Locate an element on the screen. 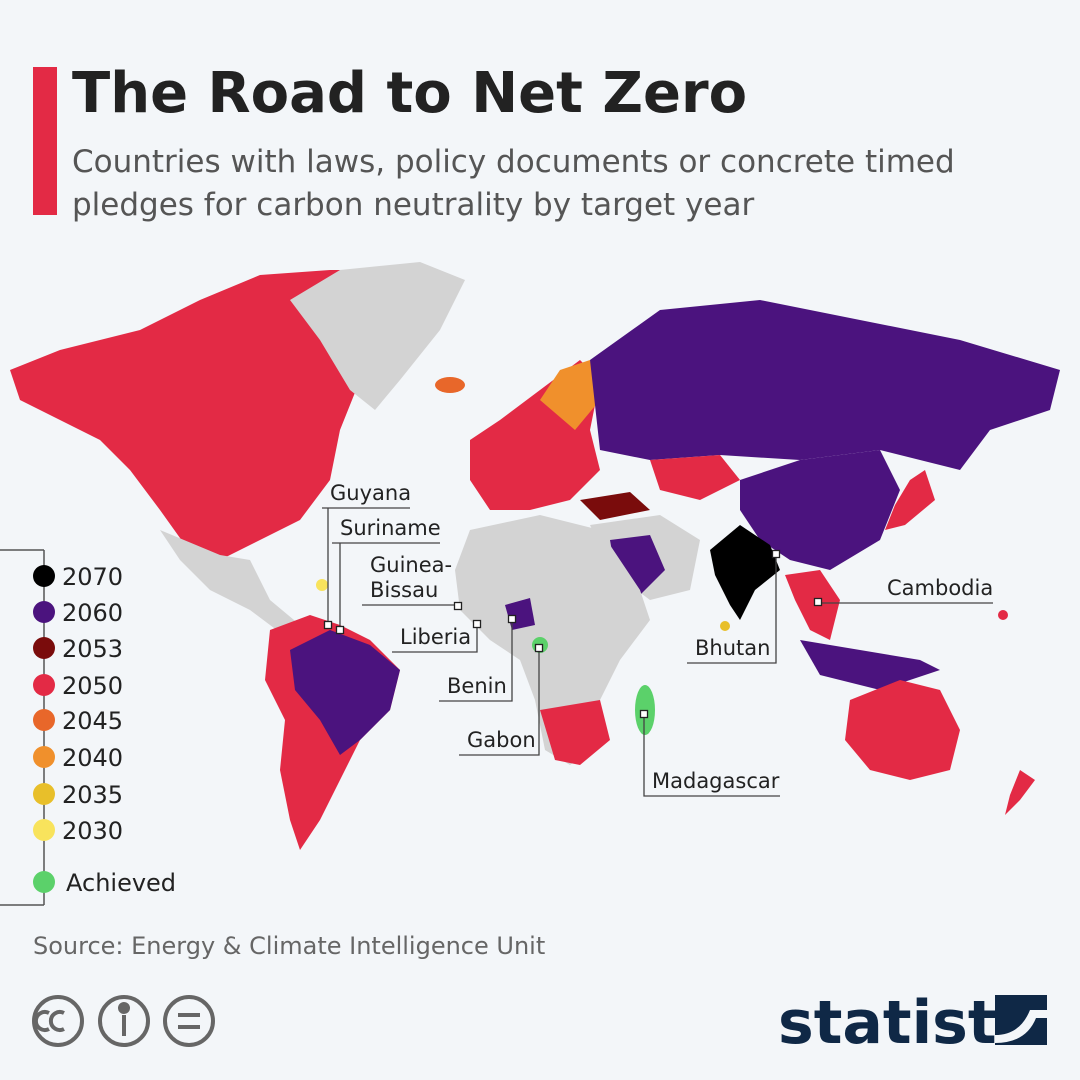 The image size is (1080, 1080). cc-mark is located at coordinates (49, 1021).